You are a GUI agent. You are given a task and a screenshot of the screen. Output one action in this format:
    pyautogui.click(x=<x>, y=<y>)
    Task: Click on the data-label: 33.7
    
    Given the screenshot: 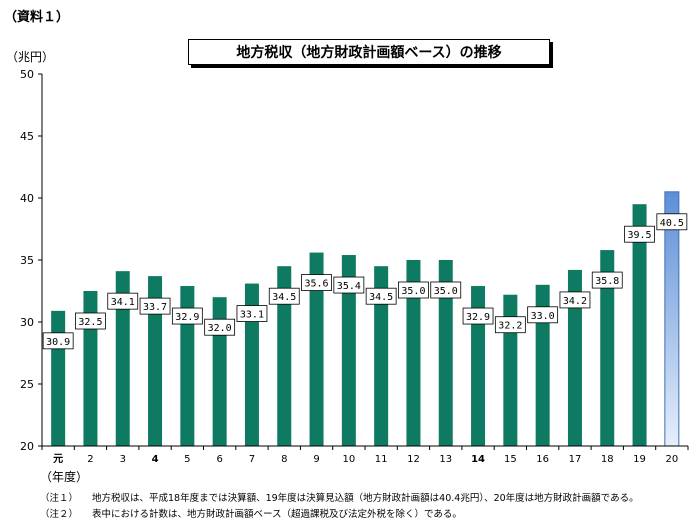 What is the action you would take?
    pyautogui.click(x=155, y=307)
    